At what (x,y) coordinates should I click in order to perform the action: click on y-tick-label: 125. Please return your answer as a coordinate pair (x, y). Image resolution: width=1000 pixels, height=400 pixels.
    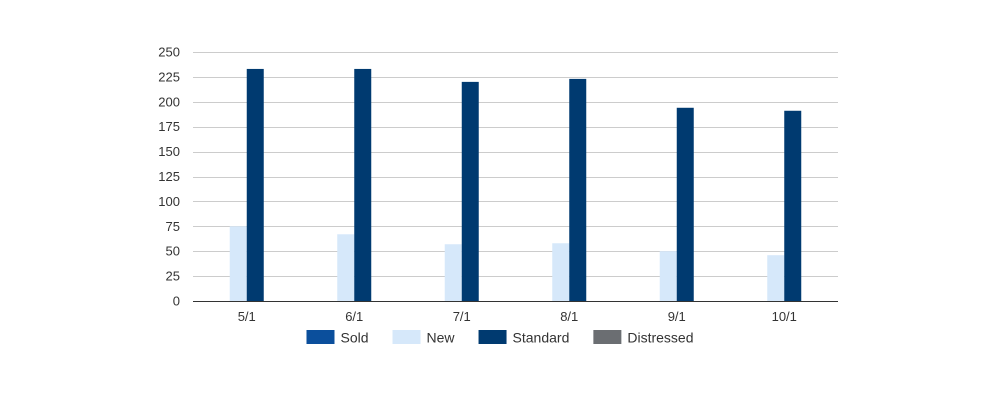
    Looking at the image, I should click on (169, 176).